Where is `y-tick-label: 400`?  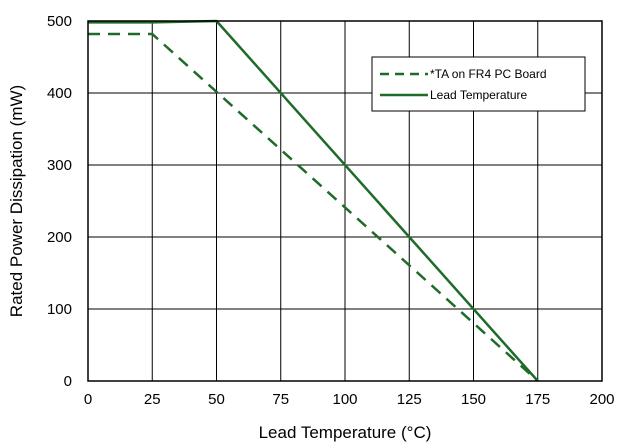 y-tick-label: 400 is located at coordinates (59, 93).